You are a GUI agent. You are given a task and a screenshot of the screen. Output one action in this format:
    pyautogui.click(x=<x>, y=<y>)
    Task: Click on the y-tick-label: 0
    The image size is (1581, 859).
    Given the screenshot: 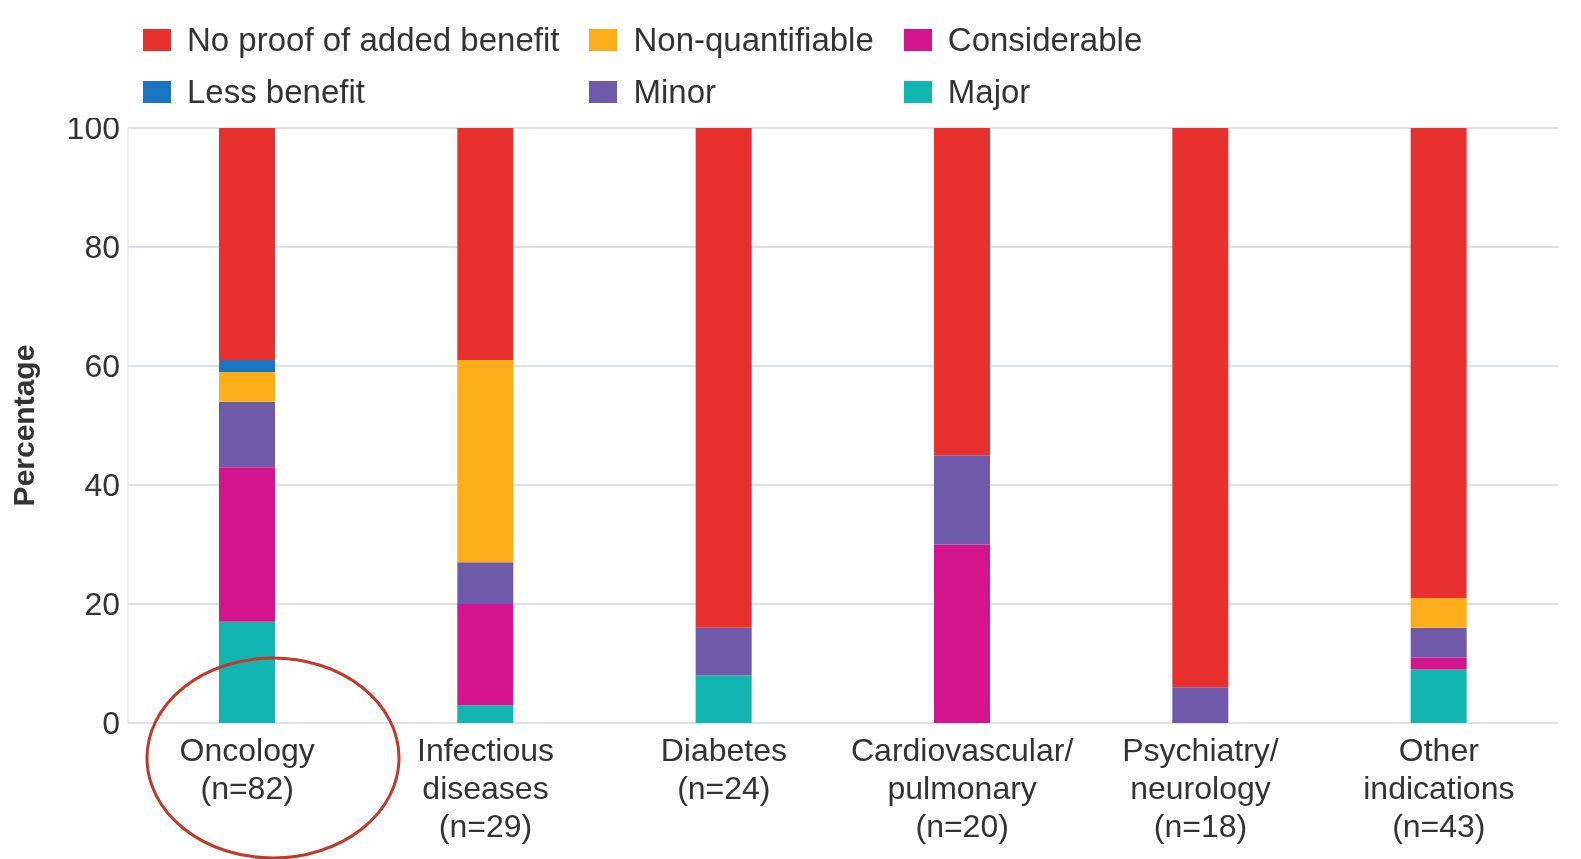 What is the action you would take?
    pyautogui.click(x=111, y=723)
    